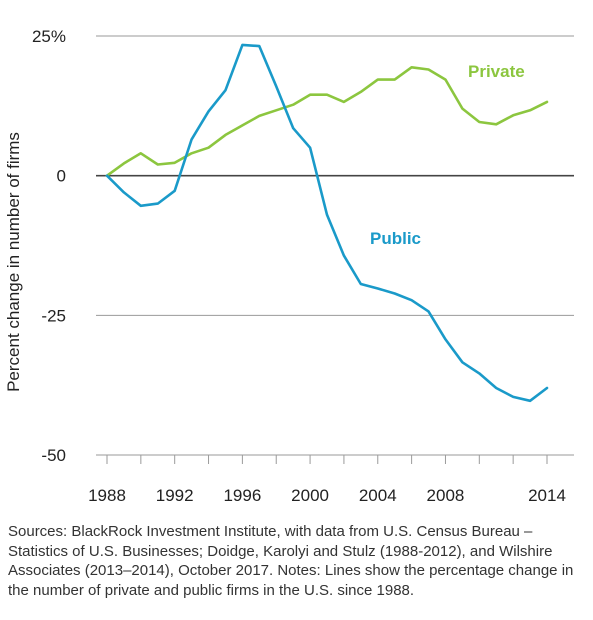  What do you see at coordinates (175, 495) in the screenshot?
I see `x-tick-label: 1992` at bounding box center [175, 495].